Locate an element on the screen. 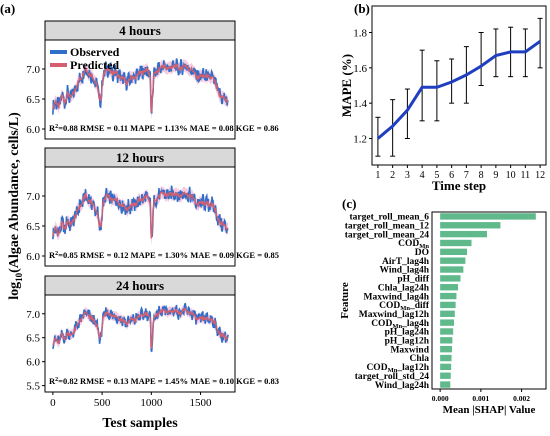  feature-label: Chla is located at coordinates (419, 359).